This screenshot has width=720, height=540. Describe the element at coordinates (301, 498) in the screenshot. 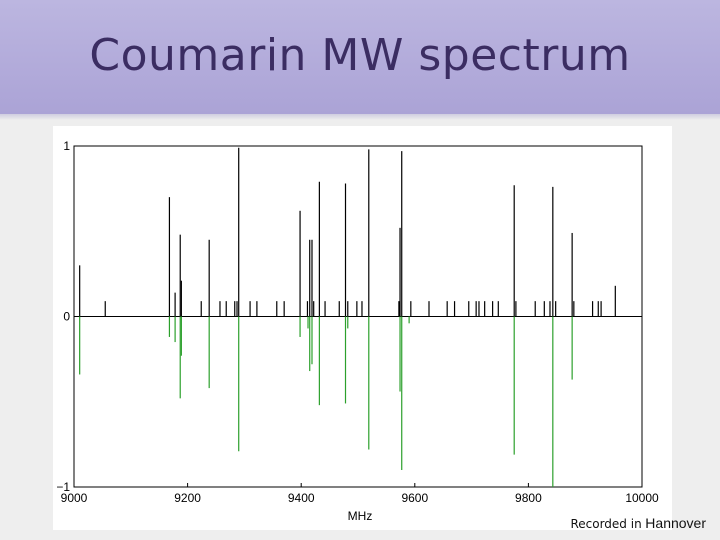

I see `x-tick-label-2: 9400` at that location.